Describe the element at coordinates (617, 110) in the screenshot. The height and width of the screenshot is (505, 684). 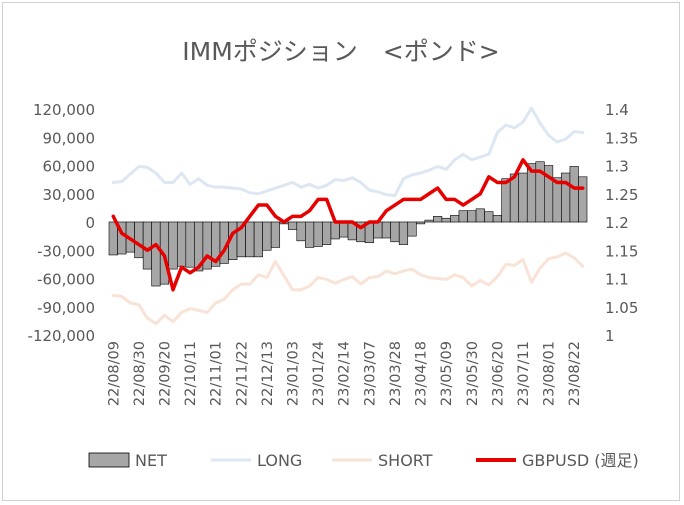
I see `y-right-tick-label: 1.4` at that location.